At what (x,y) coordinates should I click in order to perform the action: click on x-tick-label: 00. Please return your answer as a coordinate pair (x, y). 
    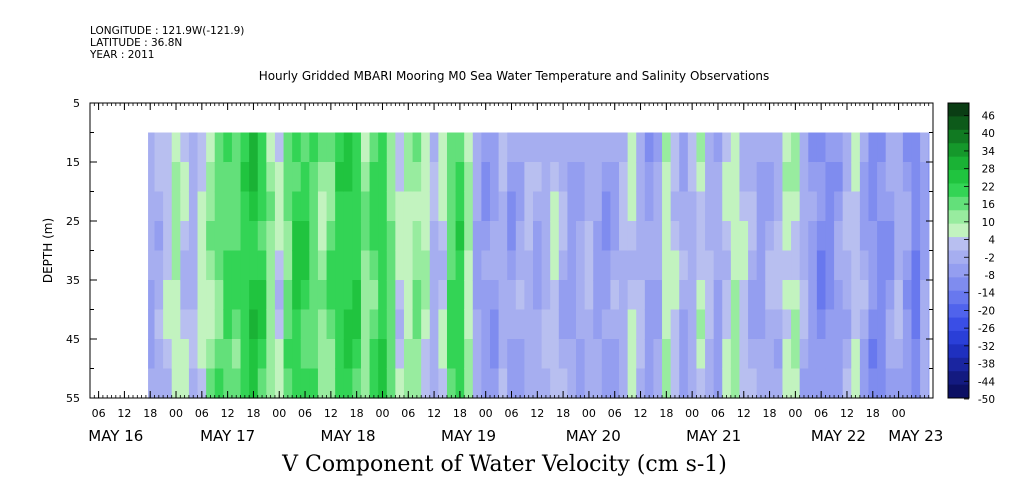
    Looking at the image, I should click on (279, 413).